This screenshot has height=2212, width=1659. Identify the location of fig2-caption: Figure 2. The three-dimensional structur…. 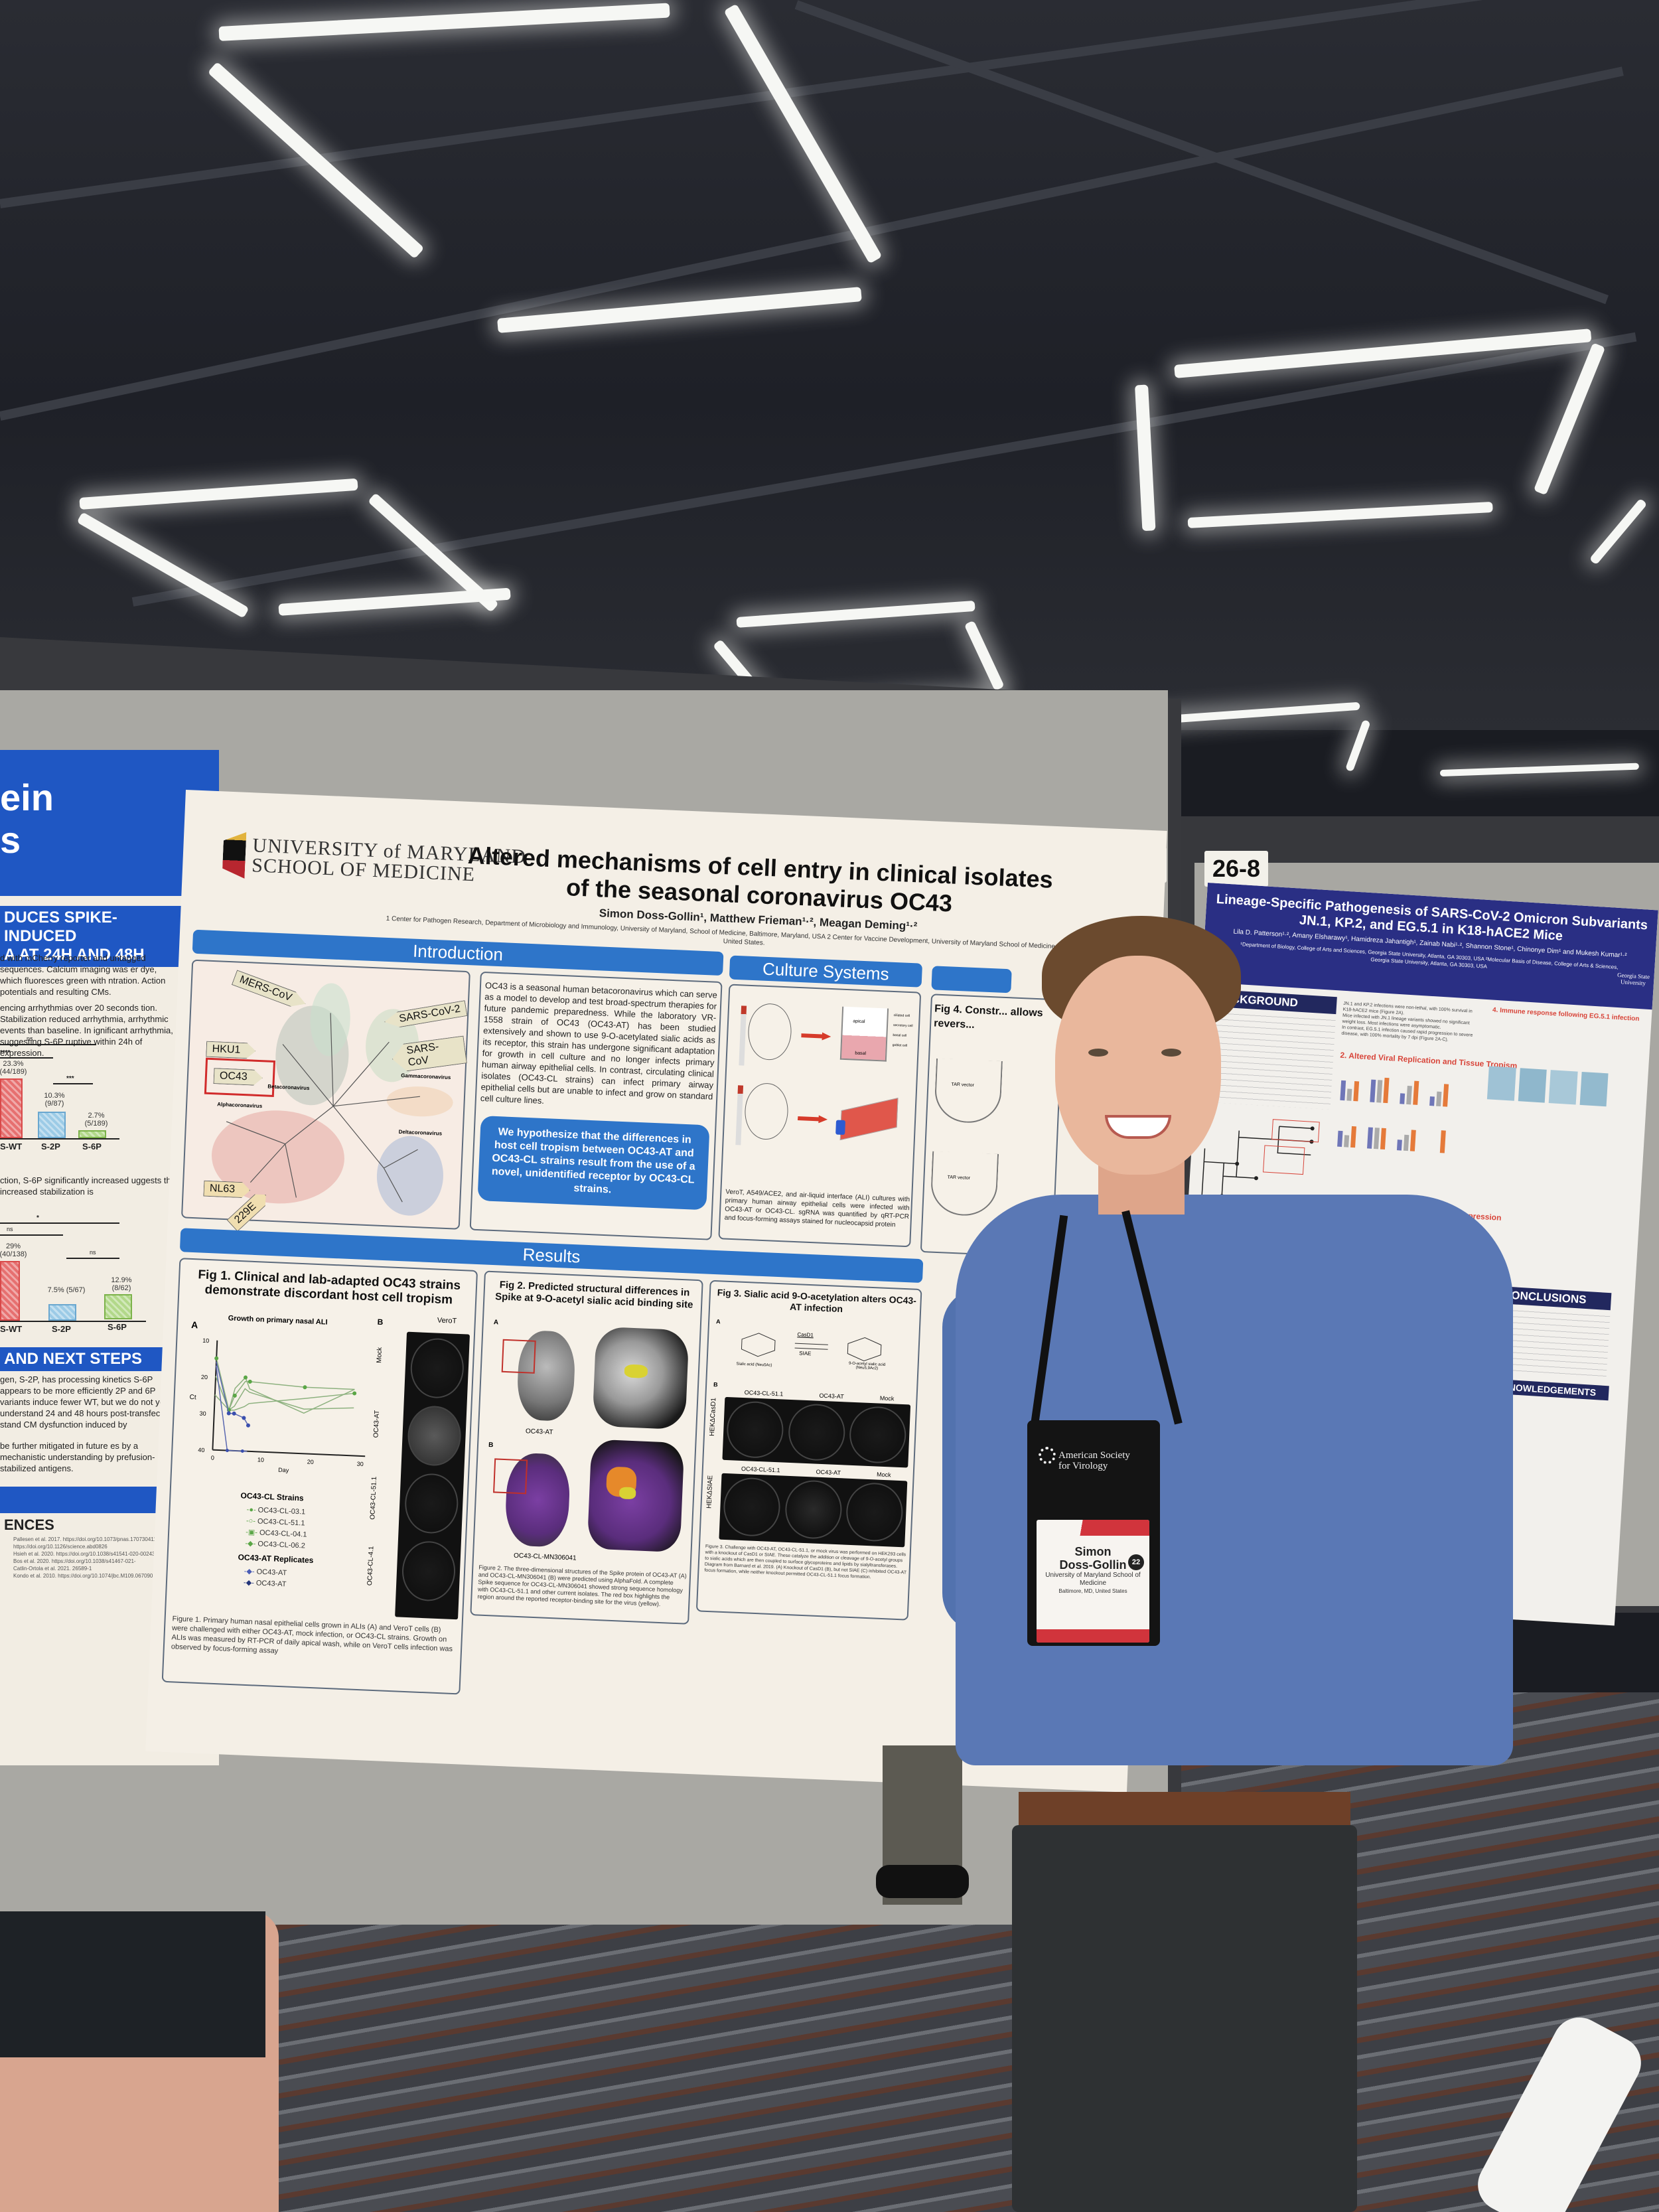
(582, 1586).